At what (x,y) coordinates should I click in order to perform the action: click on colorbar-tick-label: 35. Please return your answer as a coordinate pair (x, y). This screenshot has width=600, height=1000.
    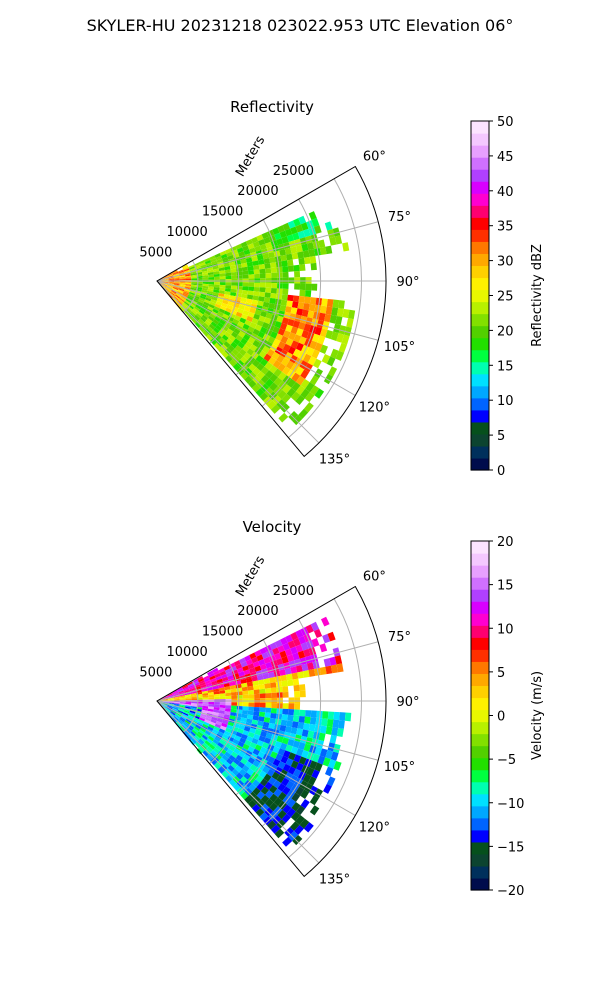
    Looking at the image, I should click on (505, 227).